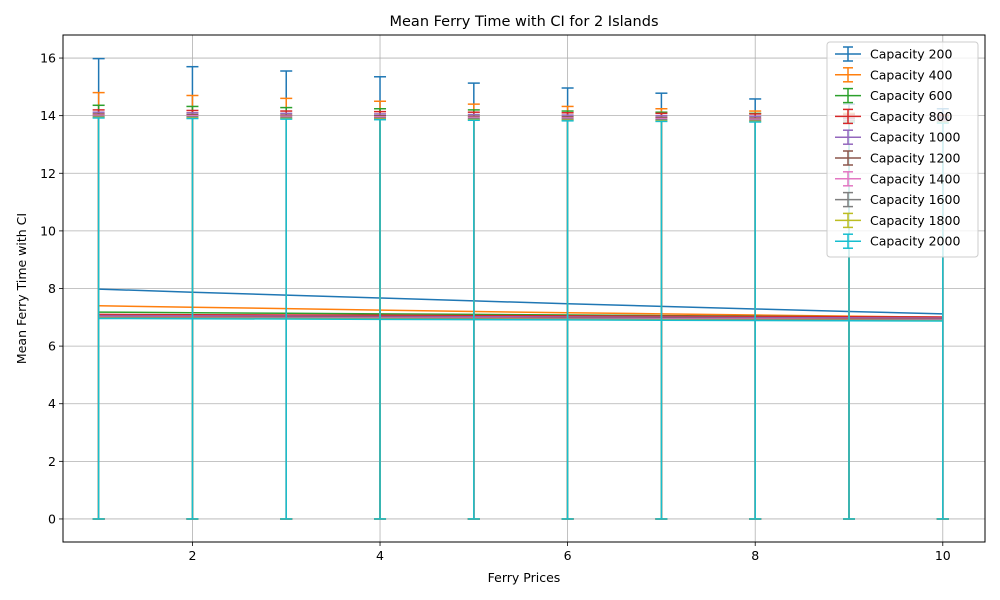  I want to click on legend-item: Capacity 2000, so click(897, 241).